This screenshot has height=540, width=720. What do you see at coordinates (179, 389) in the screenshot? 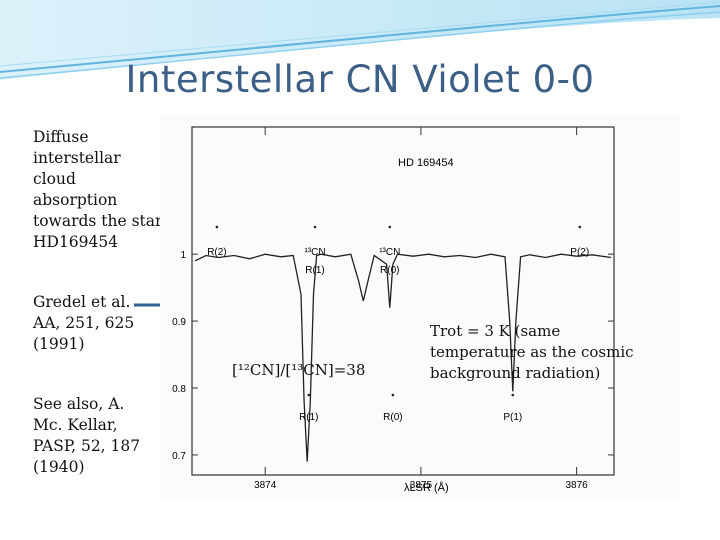
I see `y-tick-label: 0.8` at bounding box center [179, 389].